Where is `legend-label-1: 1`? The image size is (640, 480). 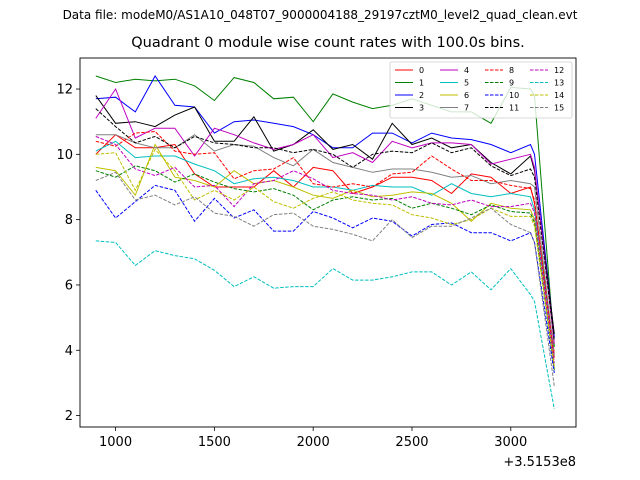 legend-label-1: 1 is located at coordinates (421, 83).